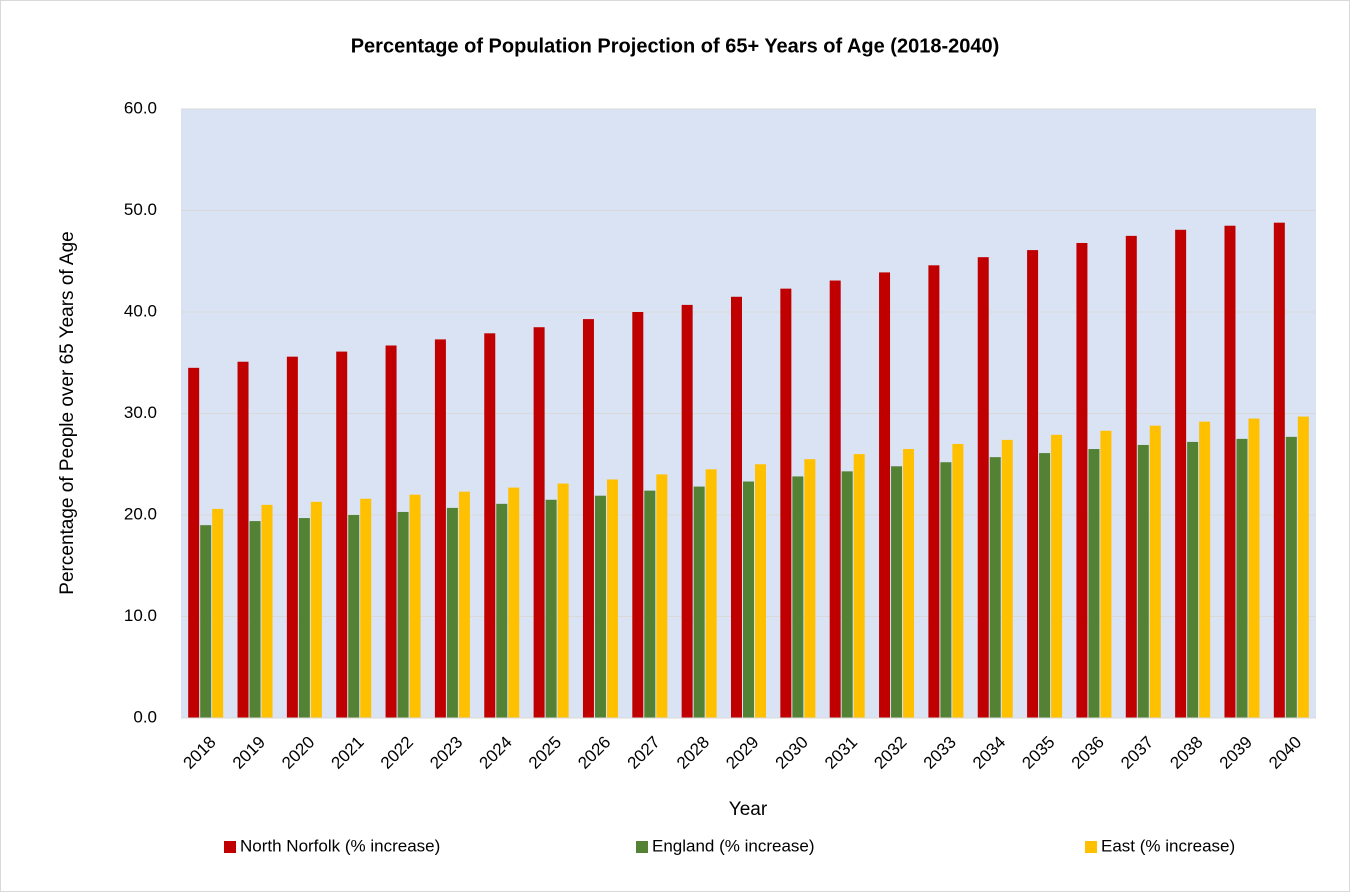 The width and height of the screenshot is (1350, 892). I want to click on legend-label: East (% increase), so click(1168, 845).